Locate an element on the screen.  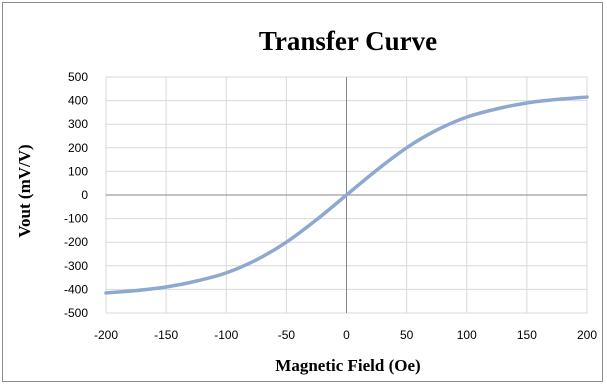
x-tick-label: 150 is located at coordinates (527, 335).